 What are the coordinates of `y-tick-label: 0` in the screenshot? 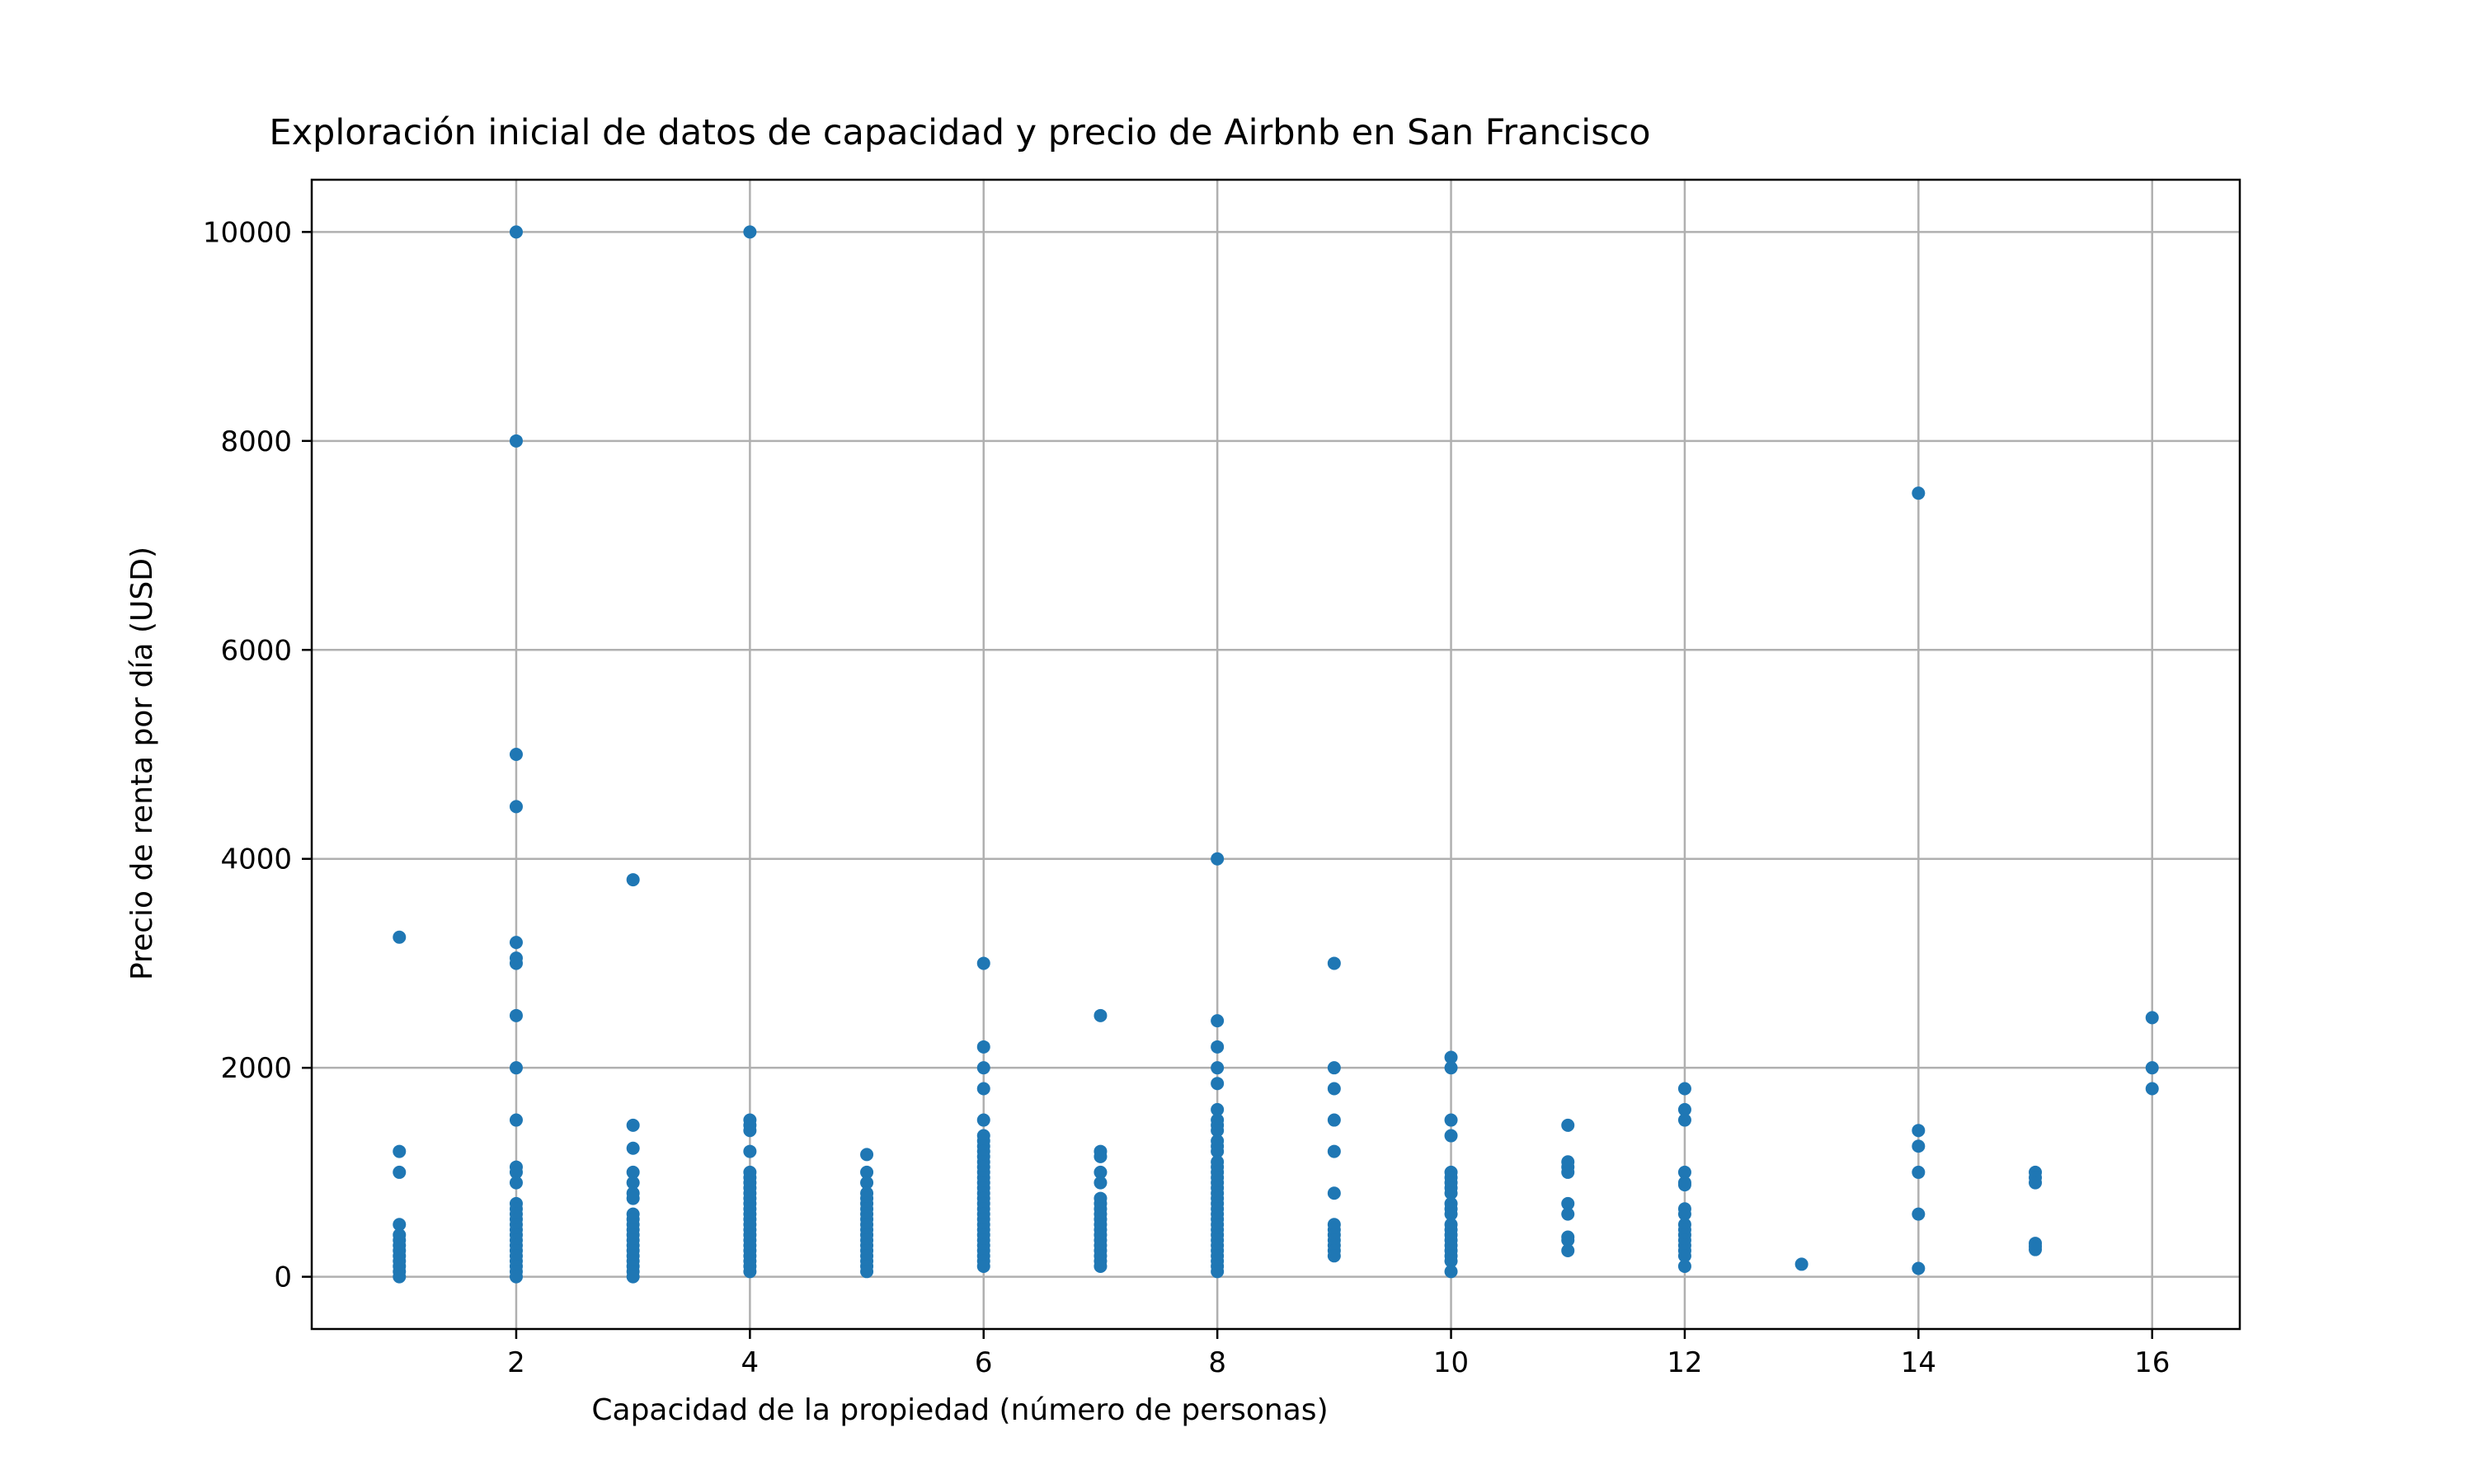 It's located at (283, 1277).